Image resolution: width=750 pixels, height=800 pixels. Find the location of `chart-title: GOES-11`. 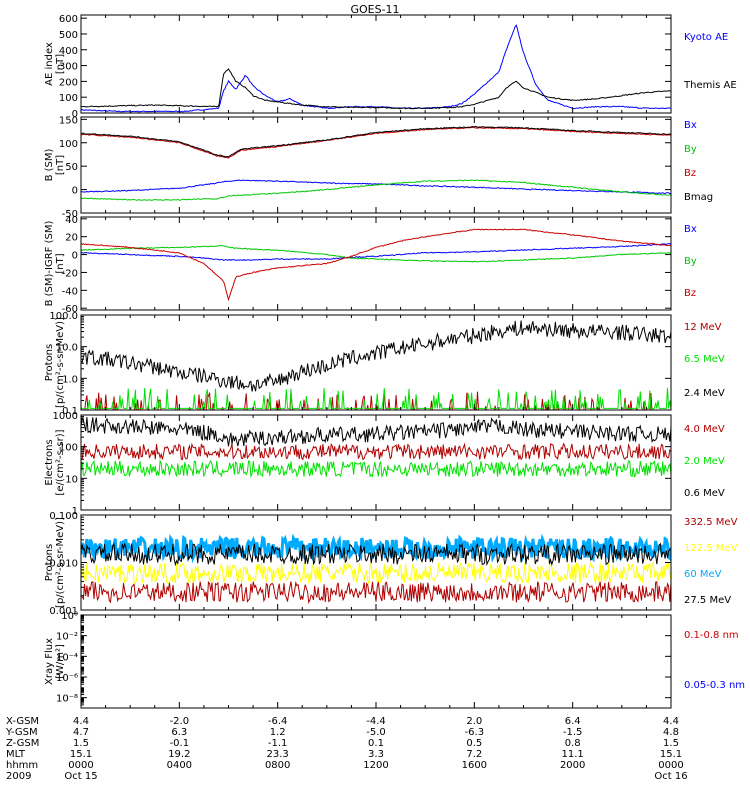

chart-title: GOES-11 is located at coordinates (374, 9).